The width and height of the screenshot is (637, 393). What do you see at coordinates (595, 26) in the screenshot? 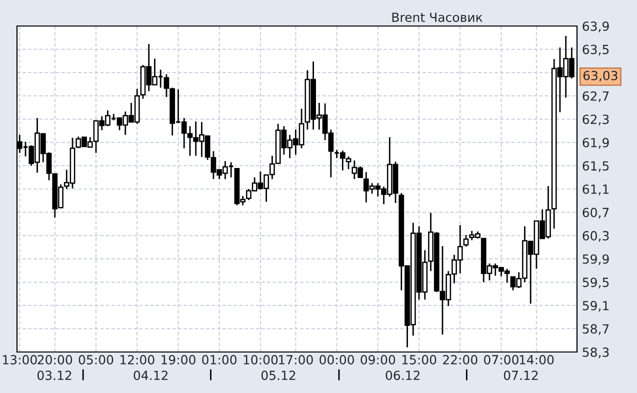
I see `y-tick-label: 63,9` at bounding box center [595, 26].